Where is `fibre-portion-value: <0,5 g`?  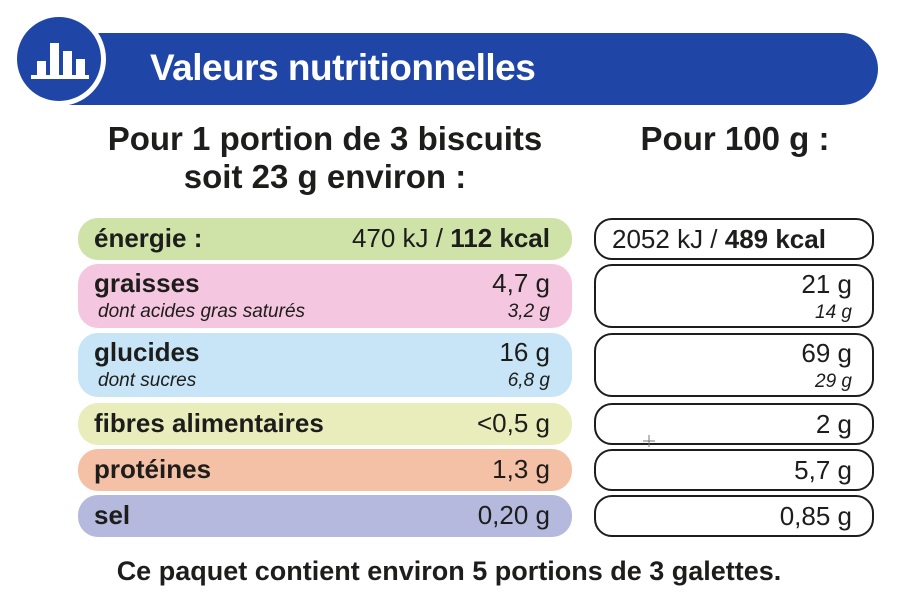 fibre-portion-value: <0,5 g is located at coordinates (513, 423).